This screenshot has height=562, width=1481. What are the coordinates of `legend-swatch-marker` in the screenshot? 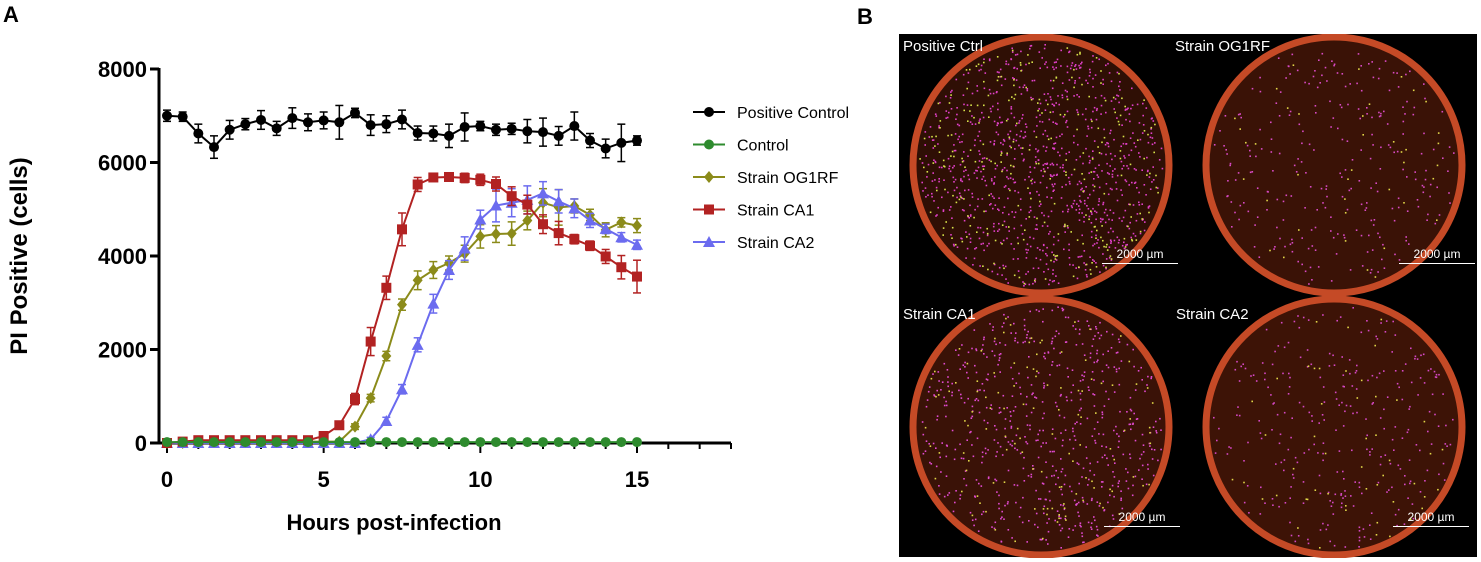 It's located at (709, 241).